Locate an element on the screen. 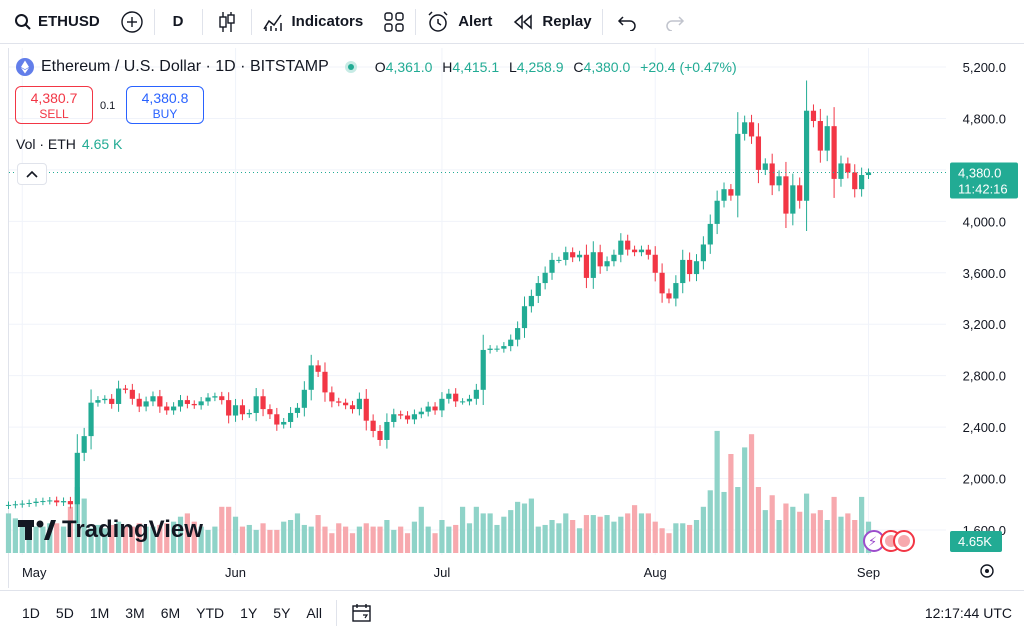 This screenshot has width=1024, height=636. undo-button is located at coordinates (627, 22).